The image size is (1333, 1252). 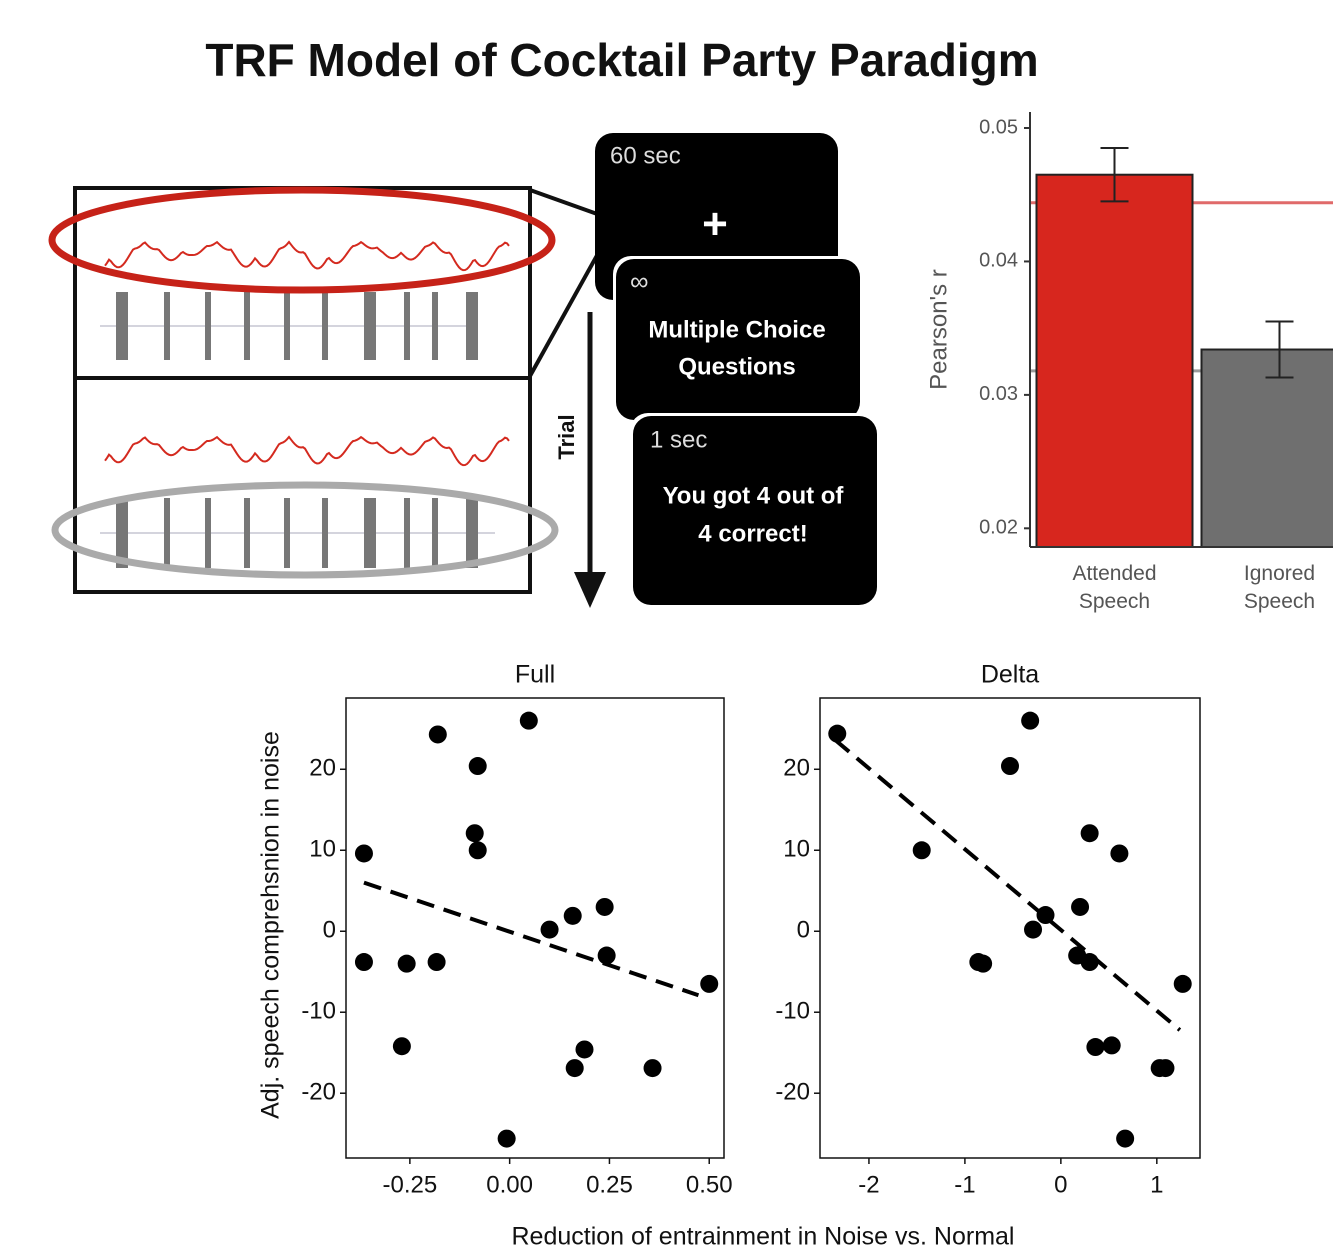 What do you see at coordinates (318, 1011) in the screenshot?
I see `y-tick-label: -10` at bounding box center [318, 1011].